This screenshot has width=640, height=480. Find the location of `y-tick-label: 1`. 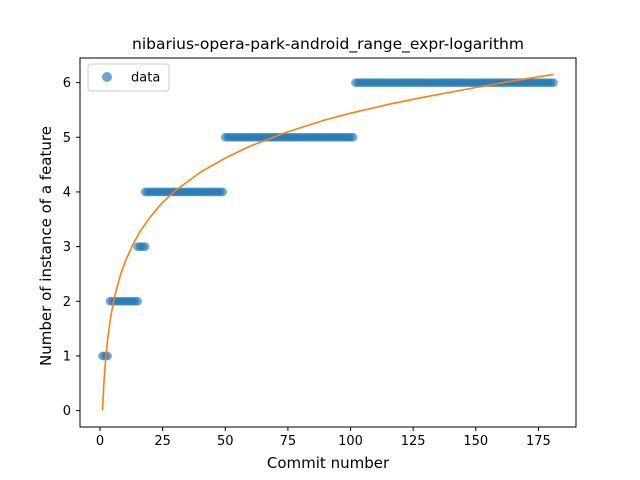

y-tick-label: 1 is located at coordinates (67, 356).